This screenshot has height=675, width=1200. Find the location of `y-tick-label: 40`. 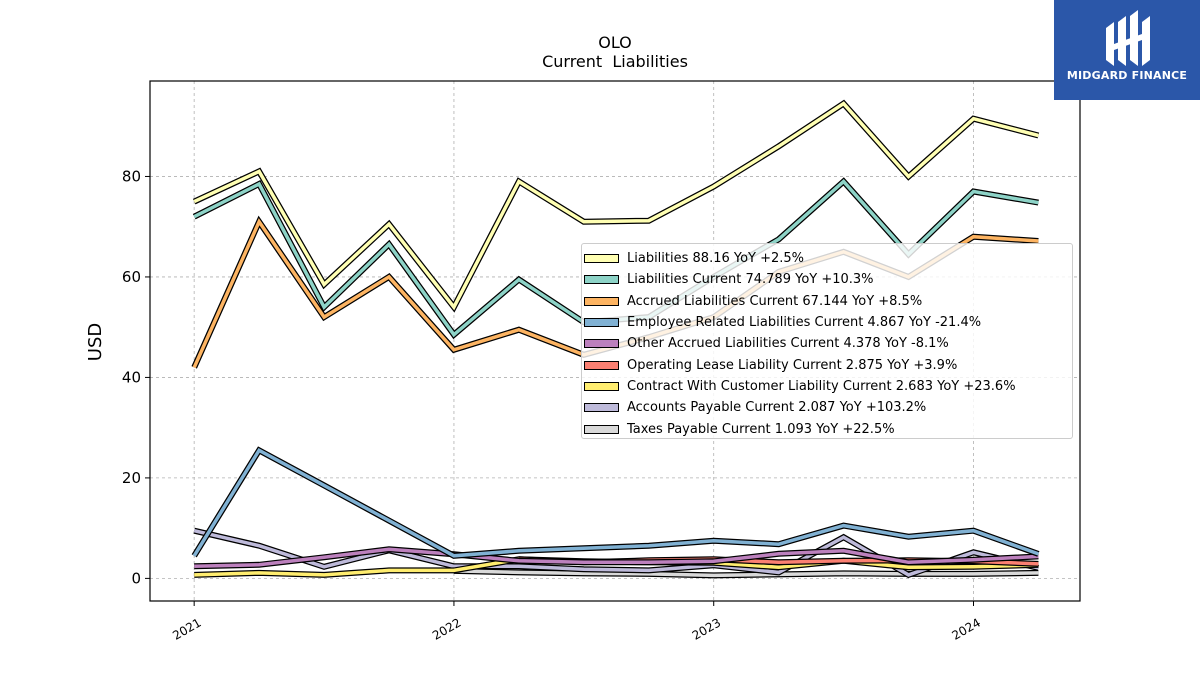

y-tick-label: 40 is located at coordinates (131, 377).